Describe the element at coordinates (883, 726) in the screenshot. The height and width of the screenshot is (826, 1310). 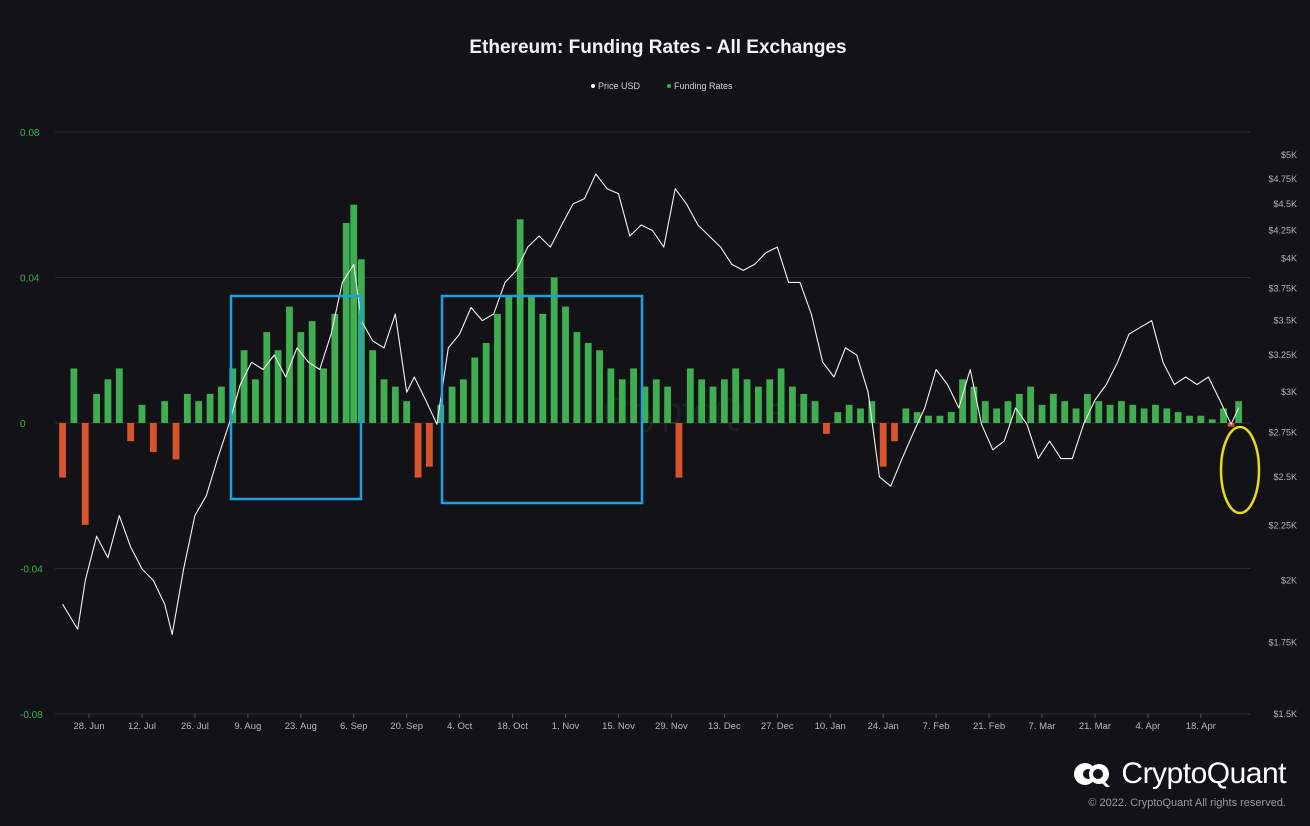
I see `x-tick-label: 24. Jan` at that location.